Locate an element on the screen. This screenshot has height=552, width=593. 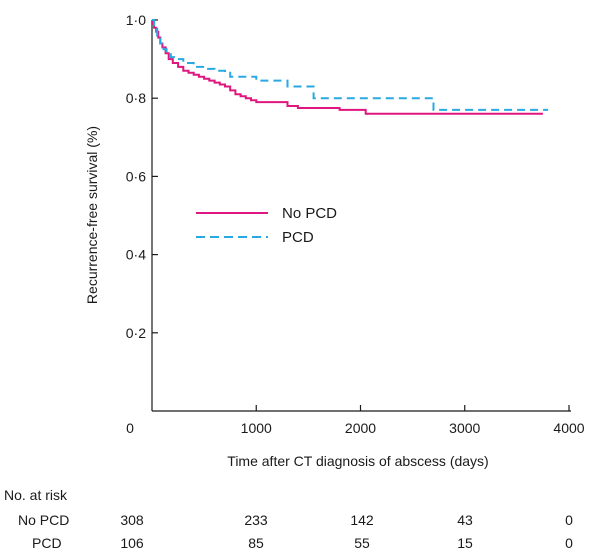
x-tick-label-4000: 4000 is located at coordinates (568, 428).